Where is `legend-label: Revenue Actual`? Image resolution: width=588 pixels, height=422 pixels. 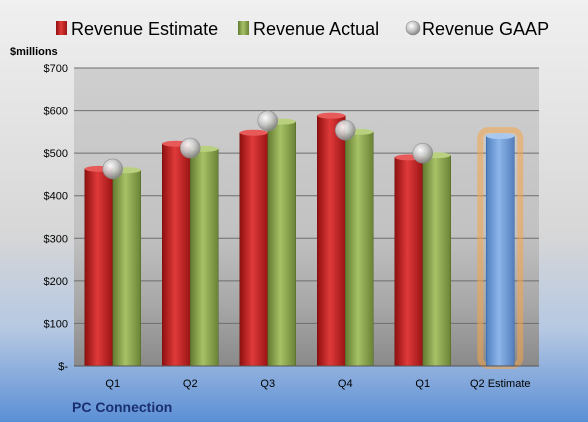
legend-label: Revenue Actual is located at coordinates (316, 29).